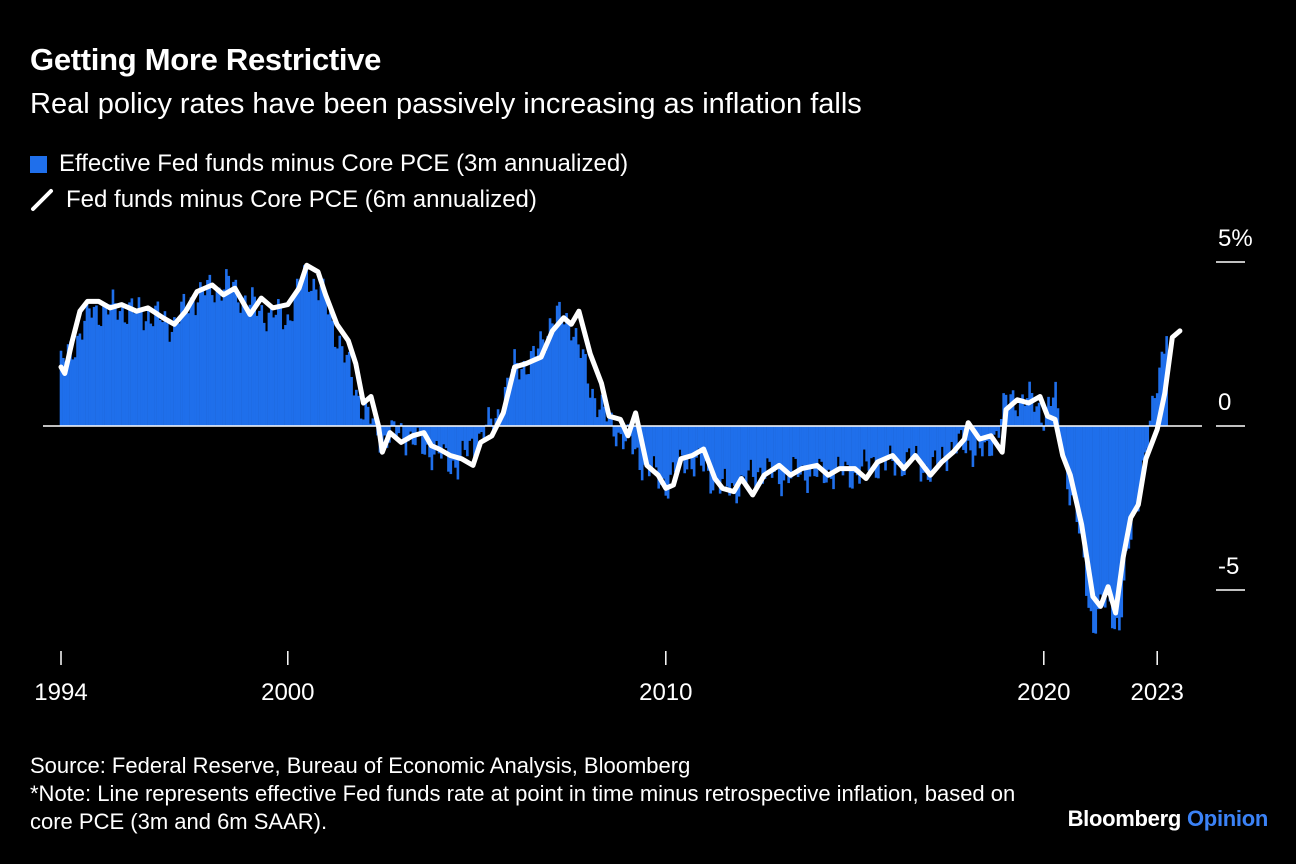 This screenshot has width=1296, height=864. Describe the element at coordinates (609, 678) in the screenshot. I see `x-axis: 1994 2000 2010 2020 2023` at that location.